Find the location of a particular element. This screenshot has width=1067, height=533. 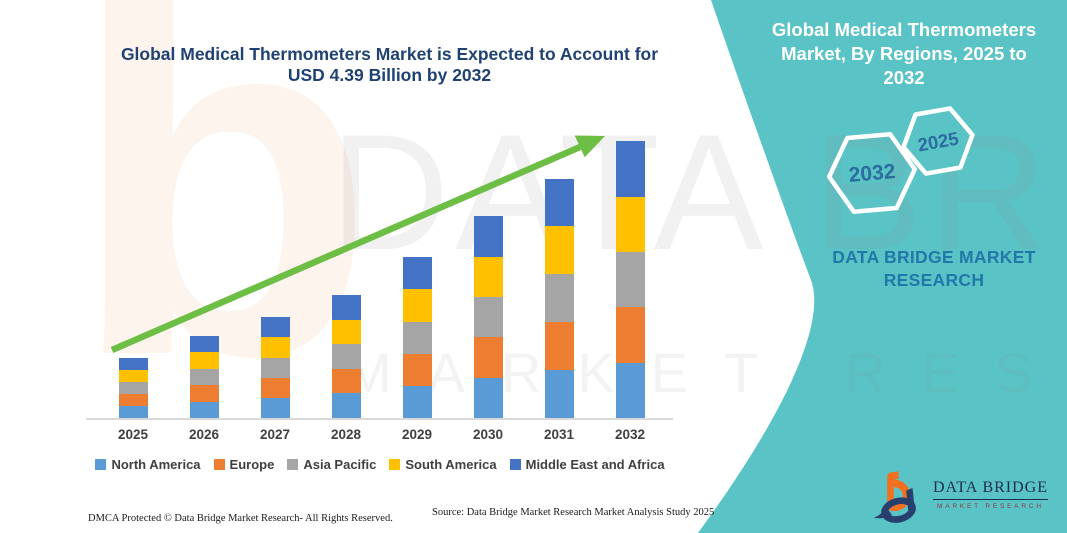

hexagon-2032-outline is located at coordinates (872, 173).